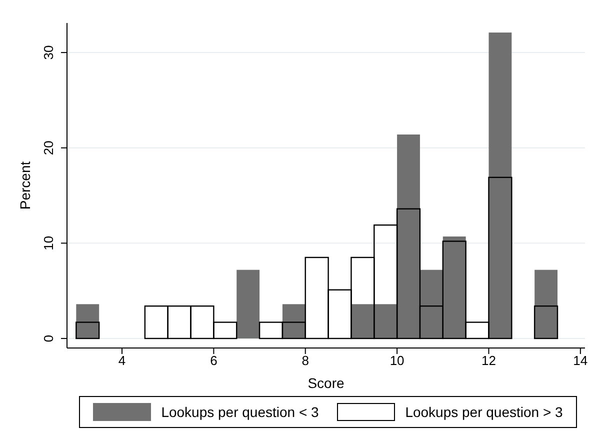 The width and height of the screenshot is (597, 446). I want to click on x-tick-label: 14, so click(580, 360).